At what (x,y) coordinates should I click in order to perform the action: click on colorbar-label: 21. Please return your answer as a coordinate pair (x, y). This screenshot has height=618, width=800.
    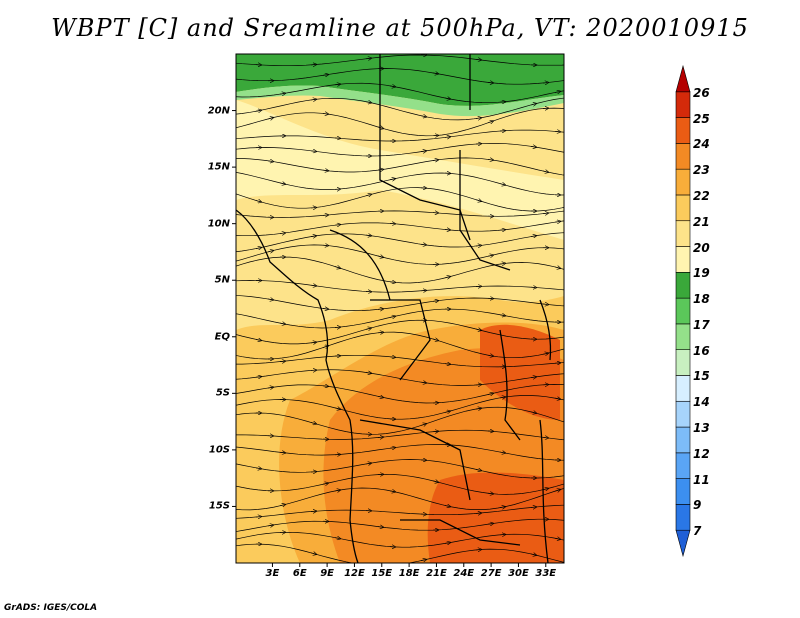
    Looking at the image, I should click on (701, 221).